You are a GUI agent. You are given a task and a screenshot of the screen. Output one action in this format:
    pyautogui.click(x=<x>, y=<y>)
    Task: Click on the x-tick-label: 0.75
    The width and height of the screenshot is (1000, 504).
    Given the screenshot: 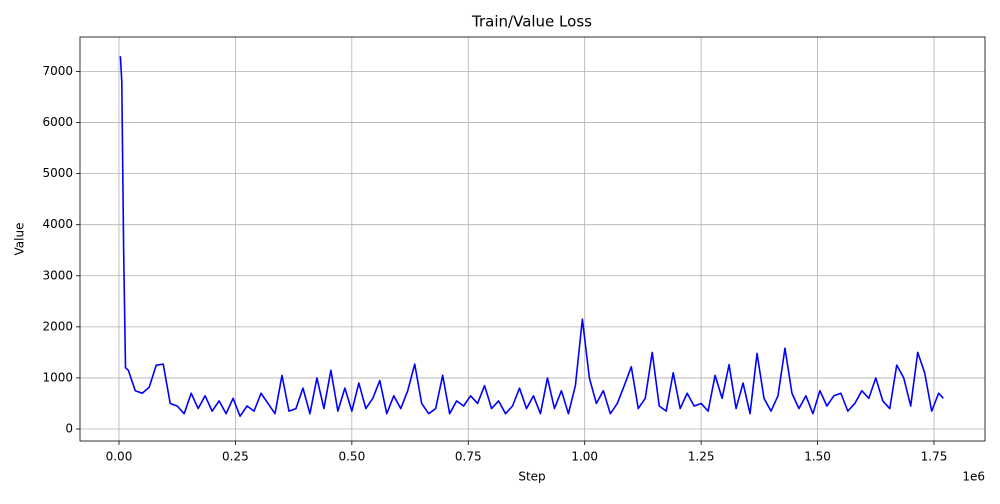 What is the action you would take?
    pyautogui.click(x=468, y=457)
    